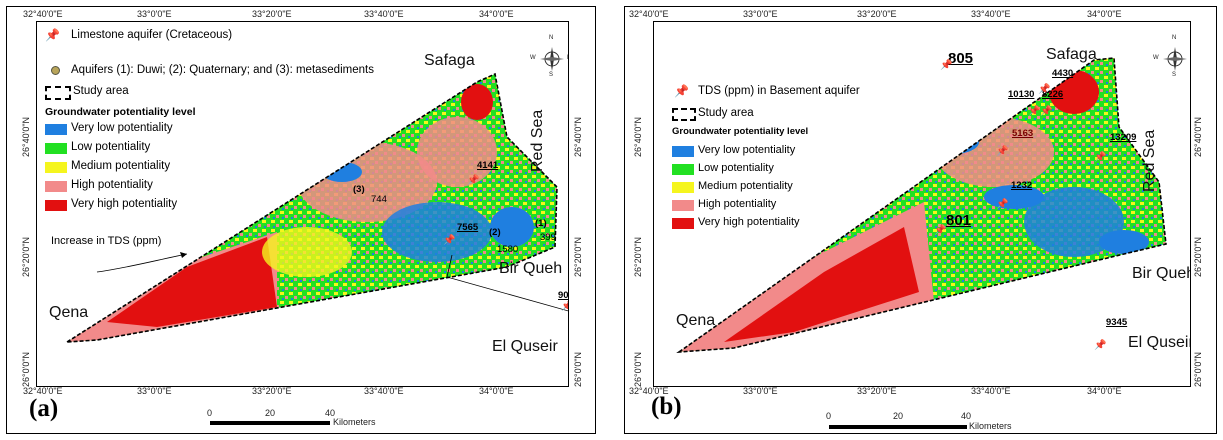 This screenshot has height=440, width=1223. What do you see at coordinates (961, 58) in the screenshot?
I see `tds-label: 805` at bounding box center [961, 58].